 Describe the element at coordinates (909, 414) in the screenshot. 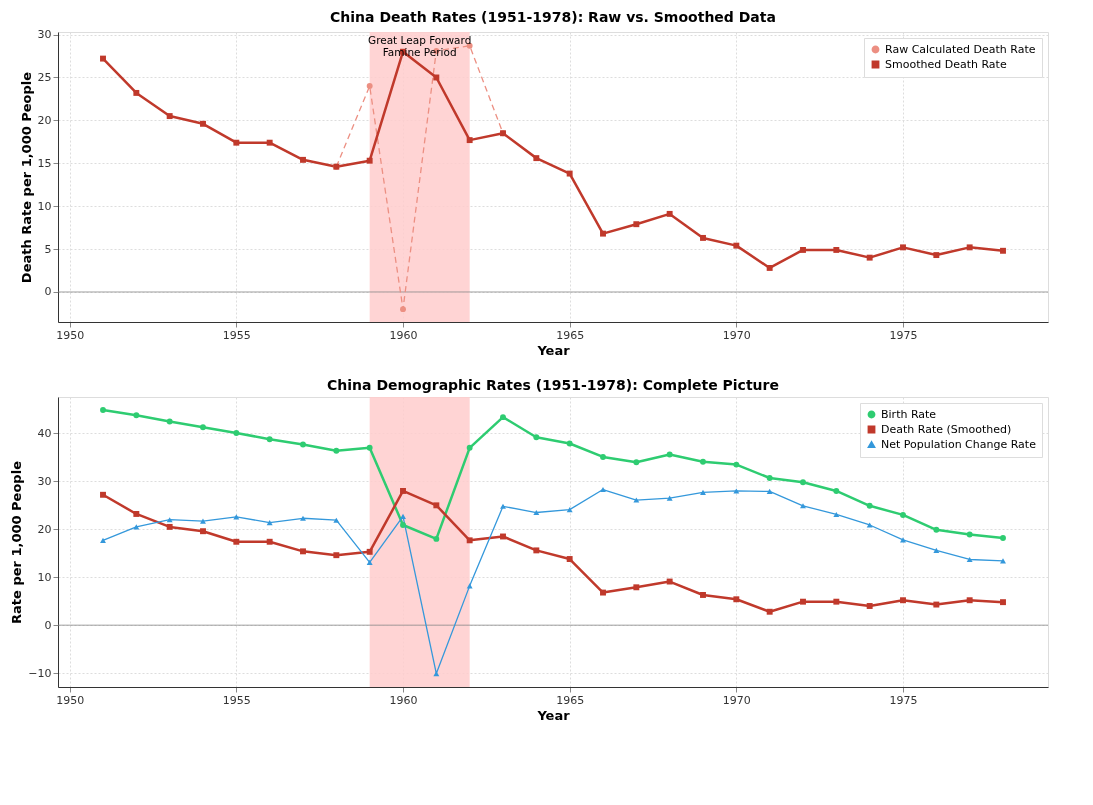

I see `legend-label: Birth Rate` at that location.